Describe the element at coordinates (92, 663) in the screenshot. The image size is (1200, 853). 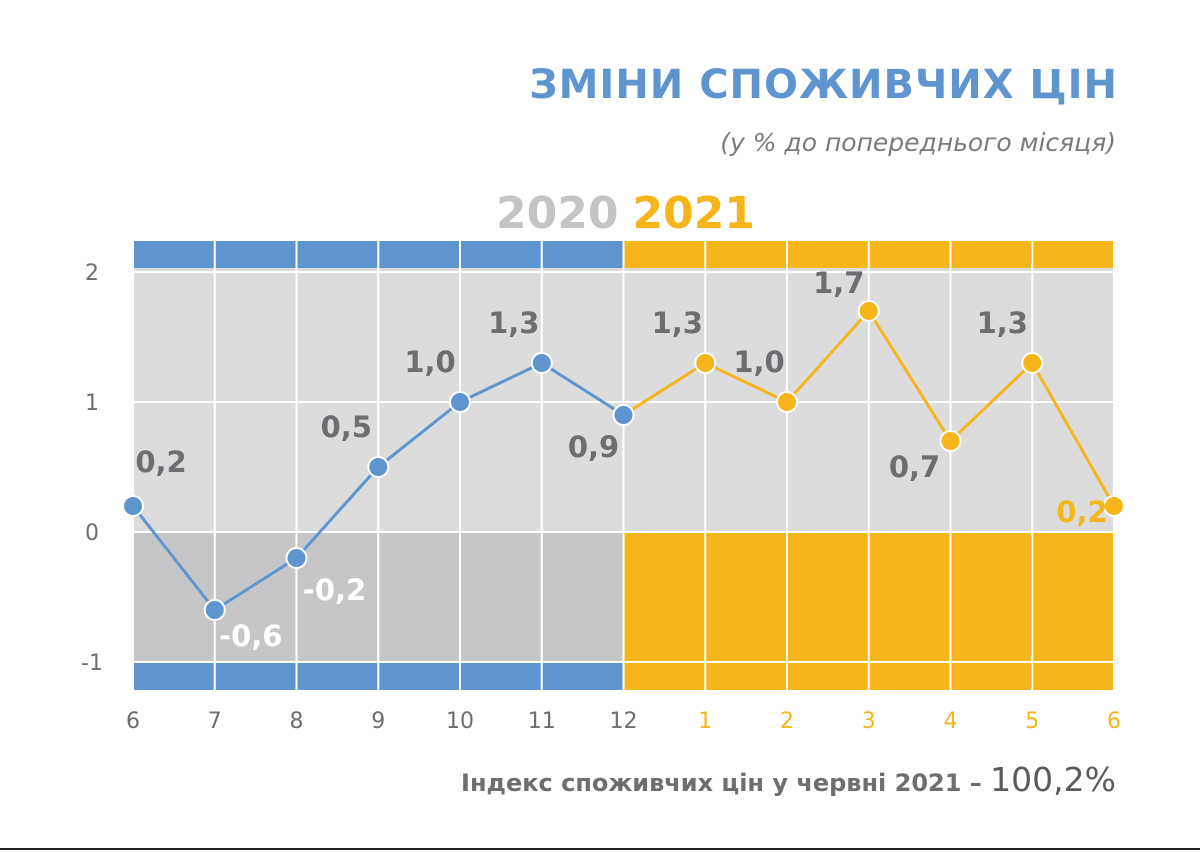
I see `y-tick-label: -1` at that location.